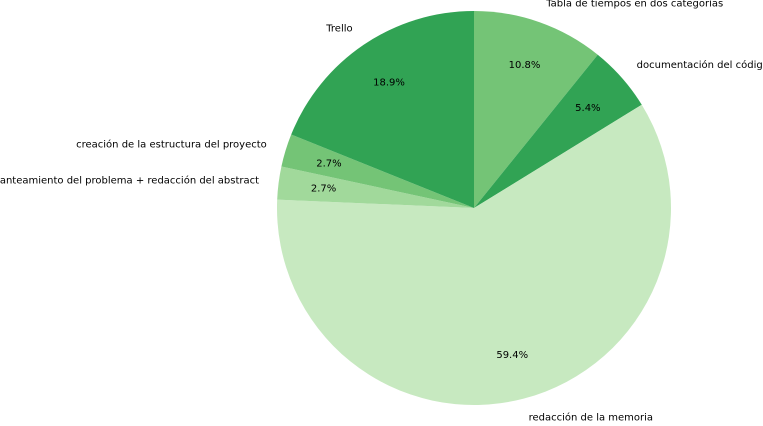 This screenshot has width=763, height=426. I want to click on slice-pct-label-2: 59.4%, so click(512, 355).